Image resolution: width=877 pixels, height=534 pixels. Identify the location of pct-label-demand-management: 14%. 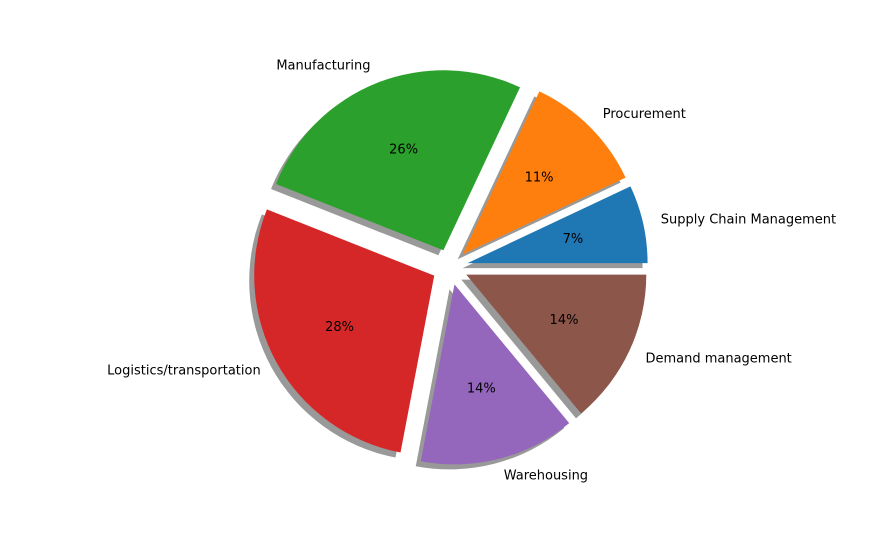
(564, 320).